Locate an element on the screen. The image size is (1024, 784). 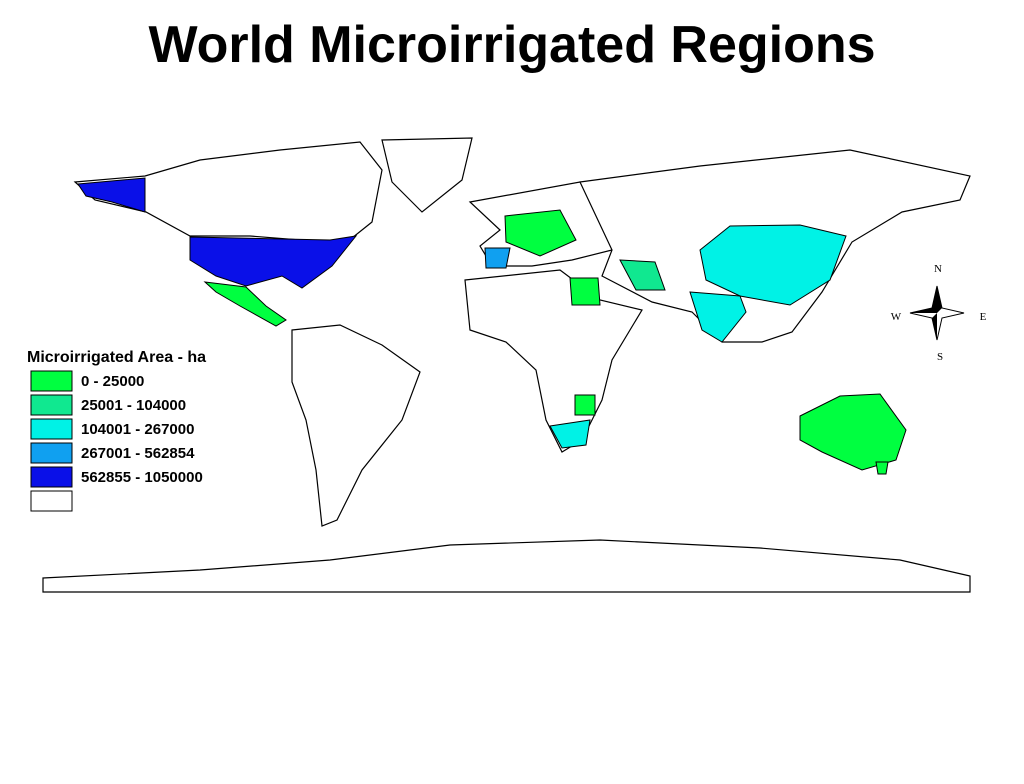
egypt is located at coordinates (585, 291).